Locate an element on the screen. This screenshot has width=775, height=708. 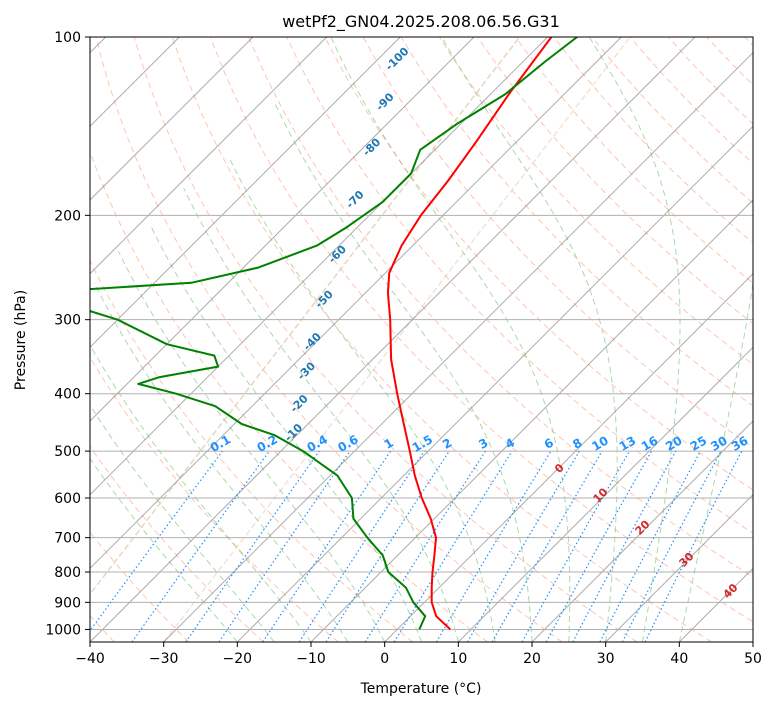
x-axis: −40 −30 −20 −10 0 10 20 30 40 50 is located at coordinates (418, 654).